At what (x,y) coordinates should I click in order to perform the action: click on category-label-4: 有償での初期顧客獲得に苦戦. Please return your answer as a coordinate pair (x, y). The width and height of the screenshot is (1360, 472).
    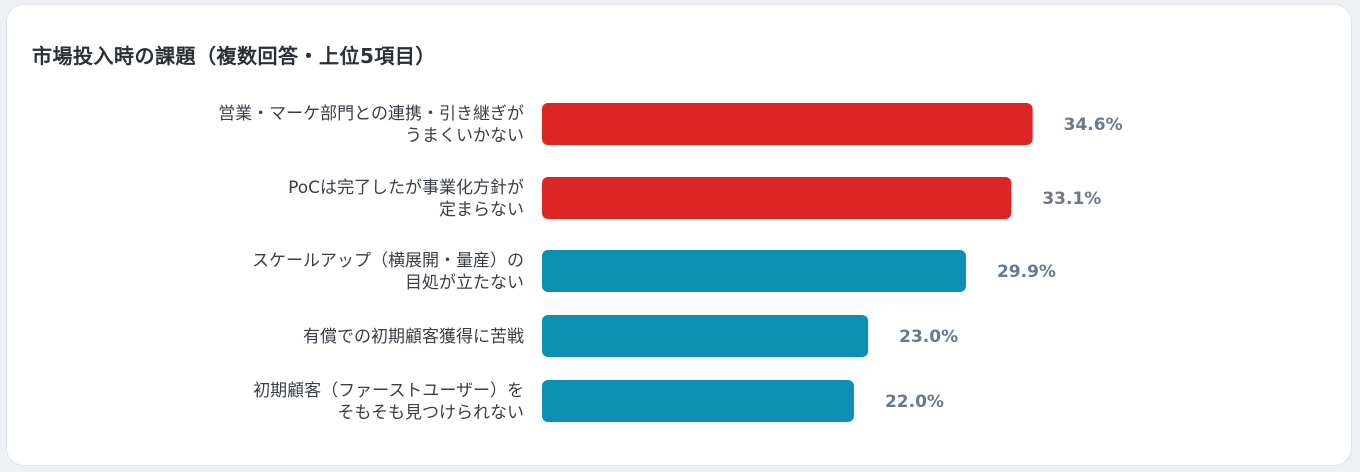
    Looking at the image, I should click on (413, 337).